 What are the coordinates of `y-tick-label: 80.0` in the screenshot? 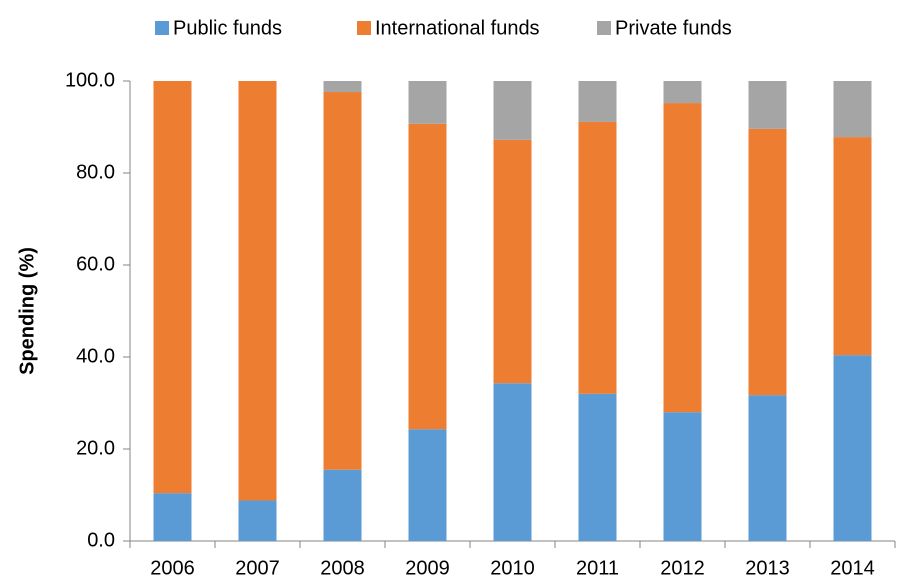 It's located at (95, 172).